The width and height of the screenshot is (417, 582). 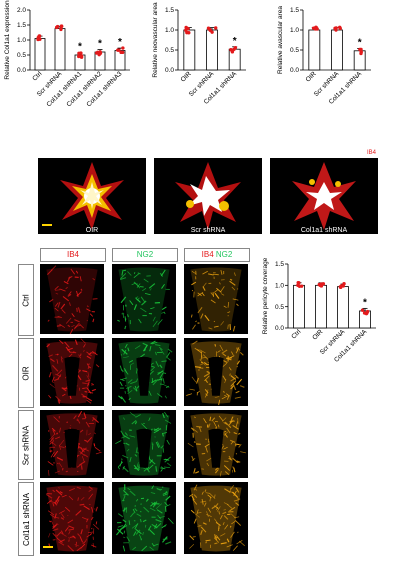 I want to click on cell-oir-ib4, so click(x=72, y=372).